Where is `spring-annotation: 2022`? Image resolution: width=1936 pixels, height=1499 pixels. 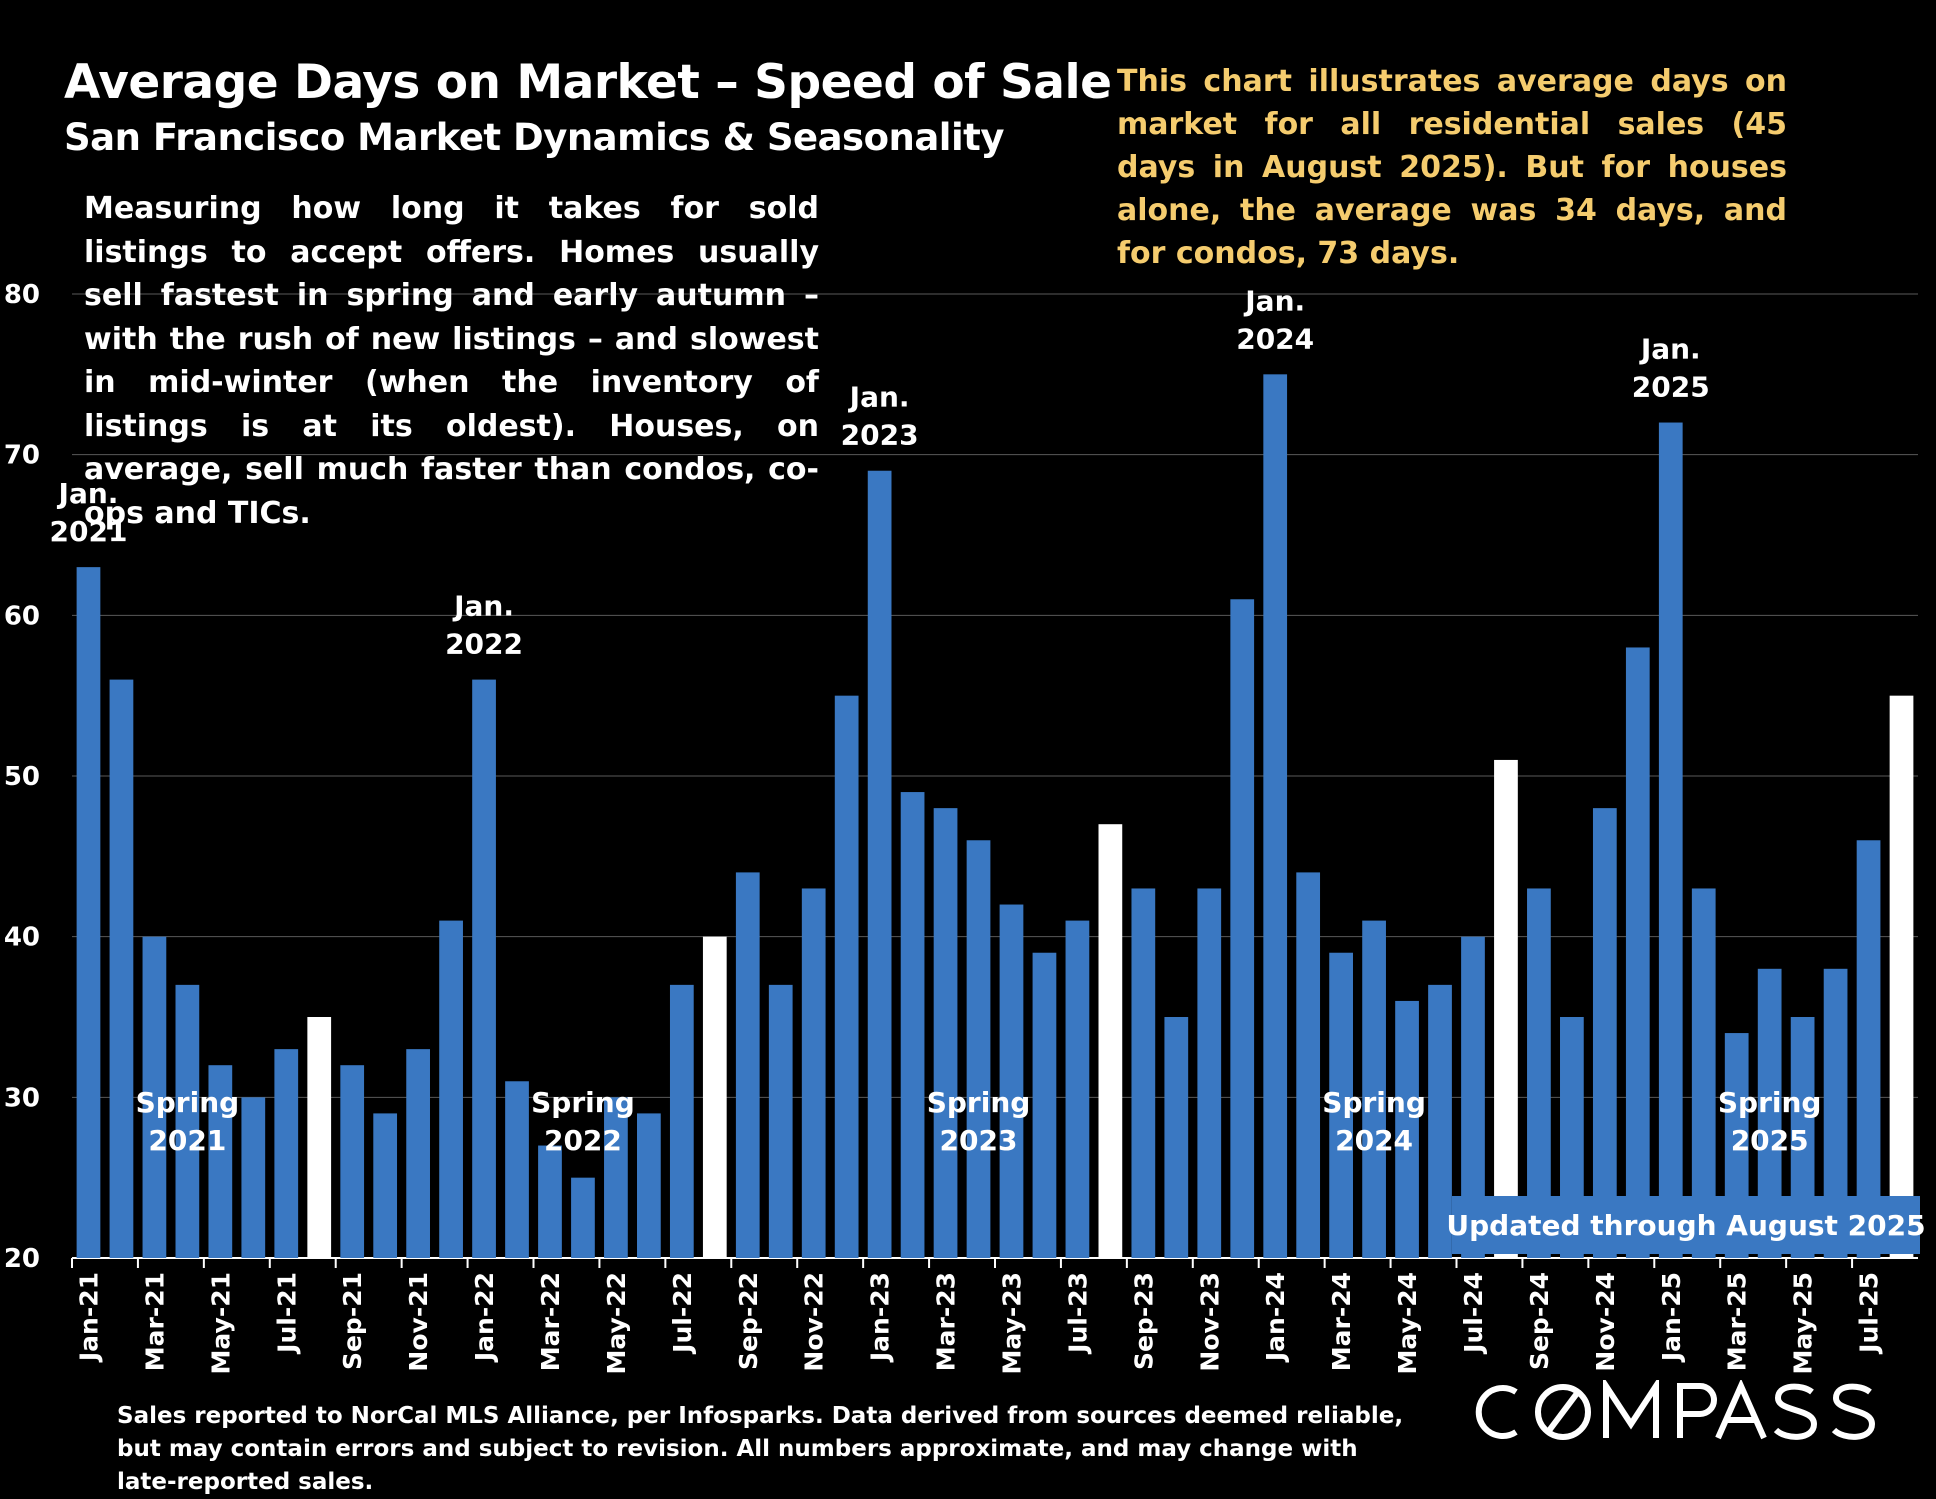
spring-annotation: 2022 is located at coordinates (583, 1140).